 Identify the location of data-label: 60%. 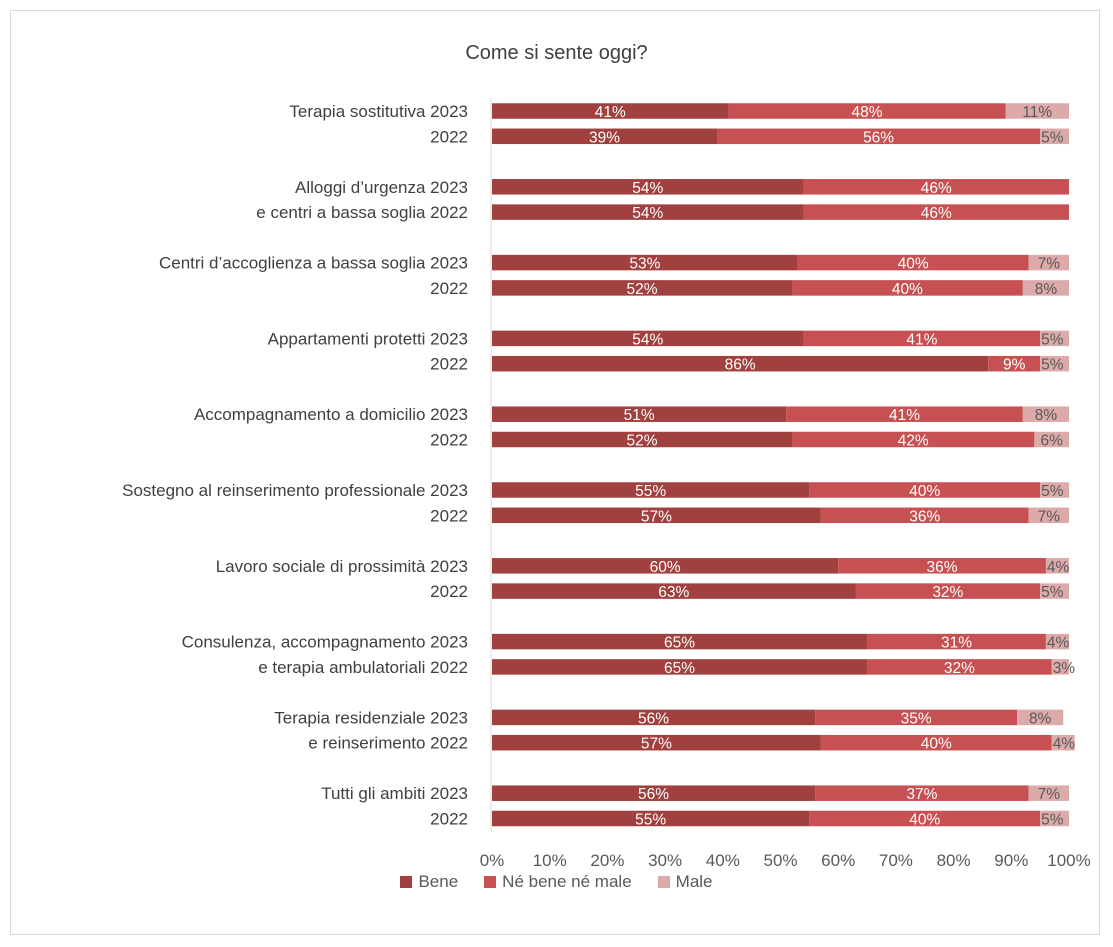
(665, 567).